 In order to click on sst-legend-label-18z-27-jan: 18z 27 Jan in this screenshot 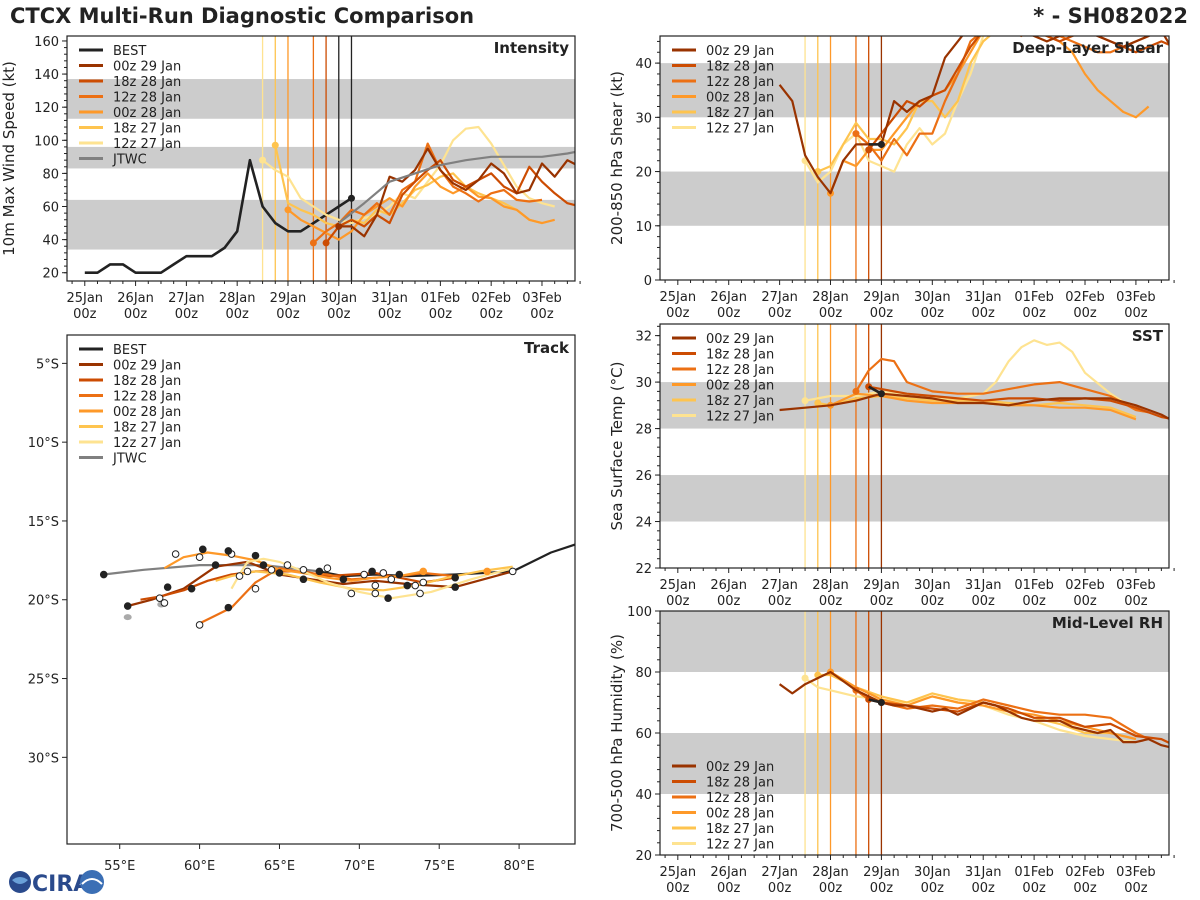, I will do `click(740, 401)`.